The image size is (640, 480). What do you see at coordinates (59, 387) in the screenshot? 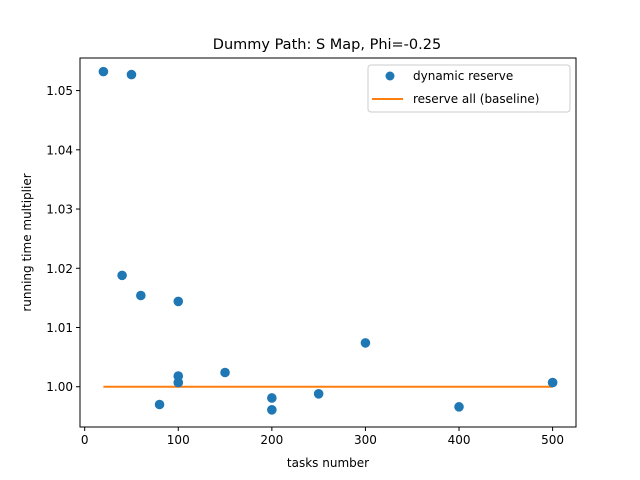
I see `y-tick-label: 1.00` at bounding box center [59, 387].